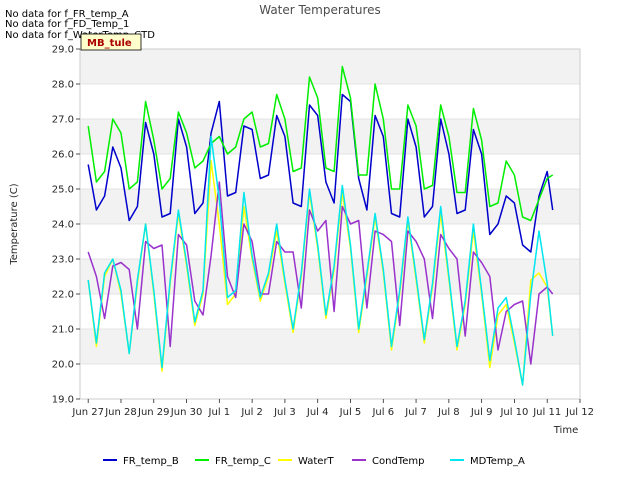 The width and height of the screenshot is (640, 480). I want to click on x-tick-label: Jul 6, so click(382, 412).